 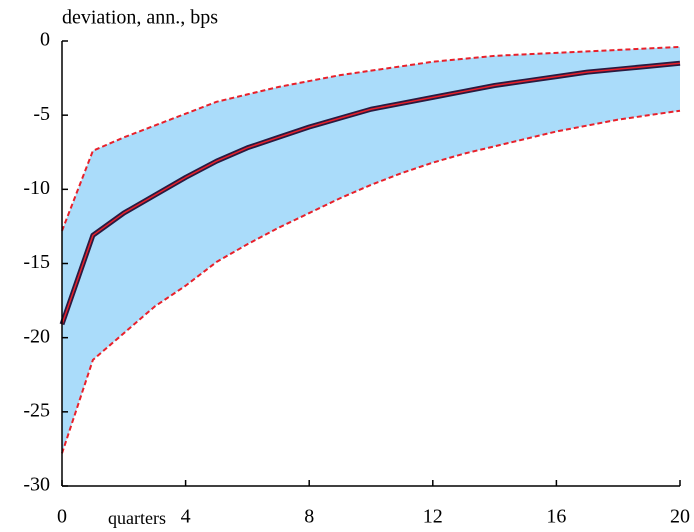 I want to click on y-tick-label: -5, so click(x=41, y=114).